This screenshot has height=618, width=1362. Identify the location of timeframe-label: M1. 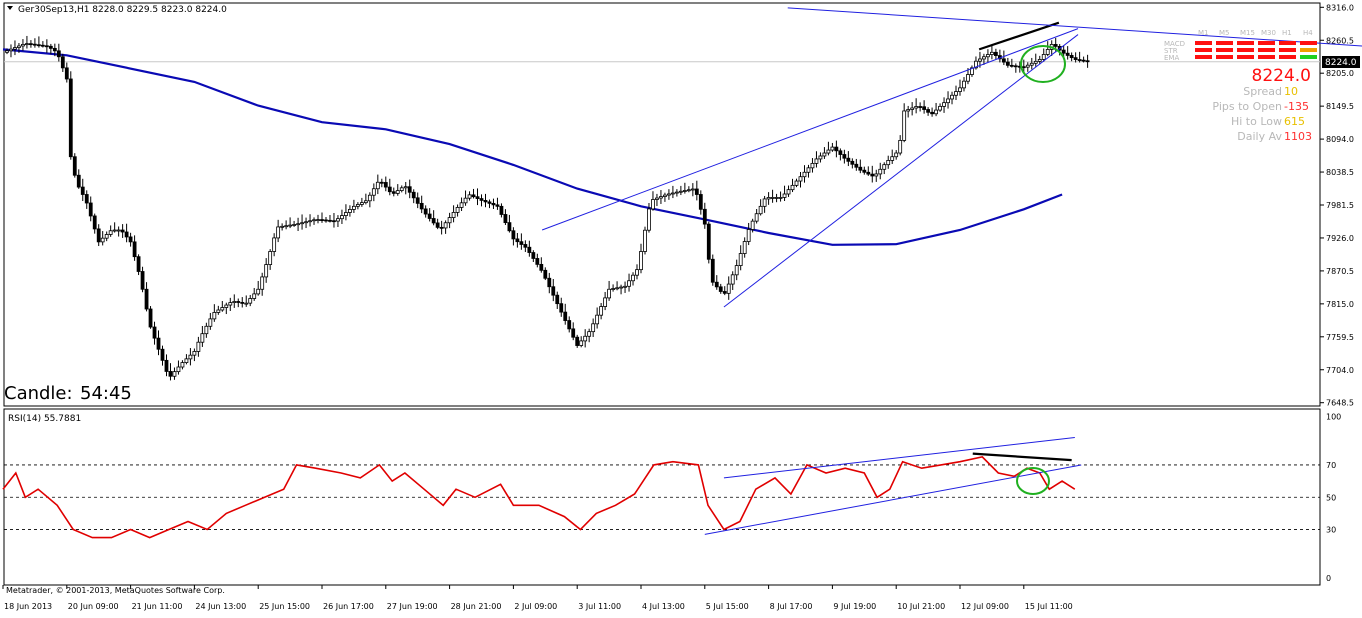
(1203, 33).